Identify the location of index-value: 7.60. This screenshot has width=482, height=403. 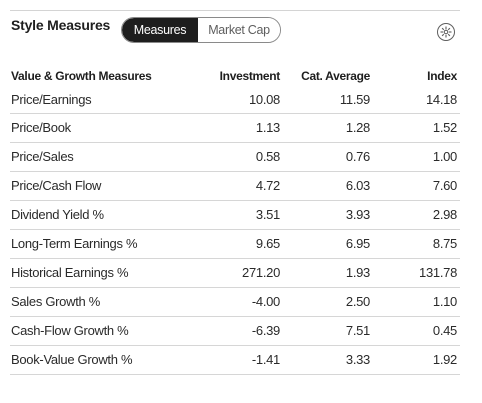
(415, 186).